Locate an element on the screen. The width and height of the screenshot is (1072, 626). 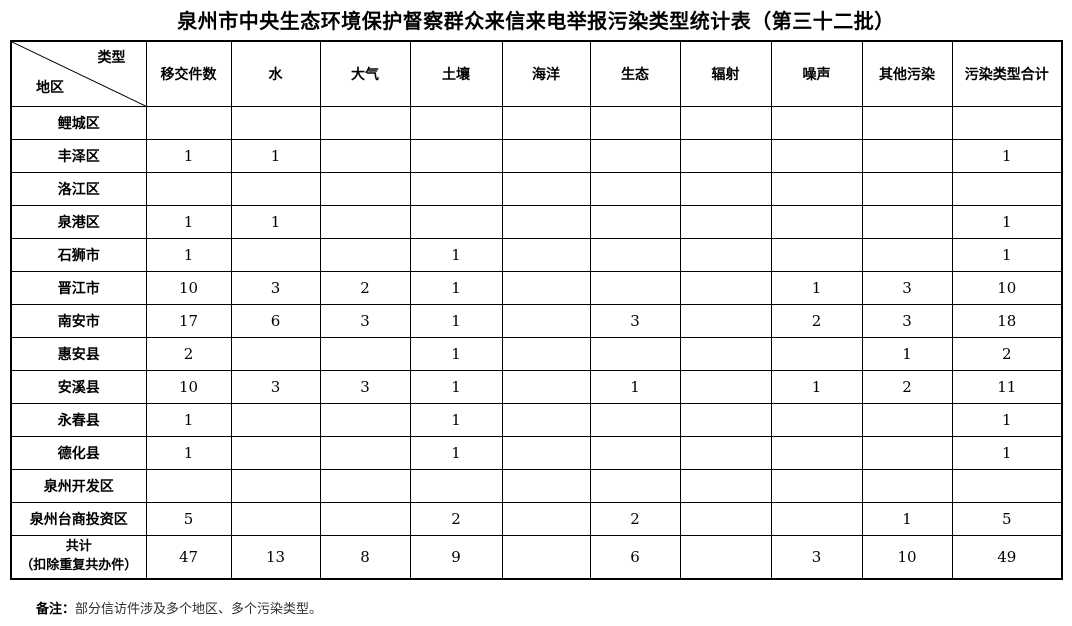
table-row: 南安市 17 6 3 1 3 2 3 18 is located at coordinates (536, 321).